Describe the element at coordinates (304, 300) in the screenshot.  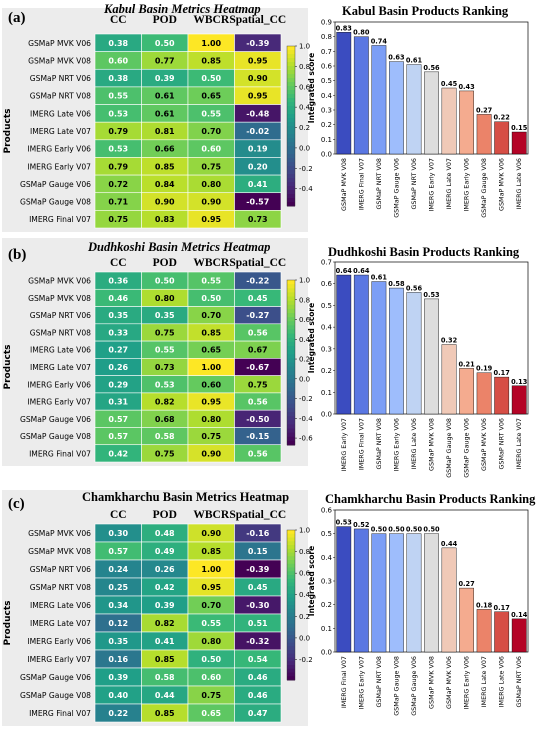
I see `colorbar-tick-label: 0.8` at that location.